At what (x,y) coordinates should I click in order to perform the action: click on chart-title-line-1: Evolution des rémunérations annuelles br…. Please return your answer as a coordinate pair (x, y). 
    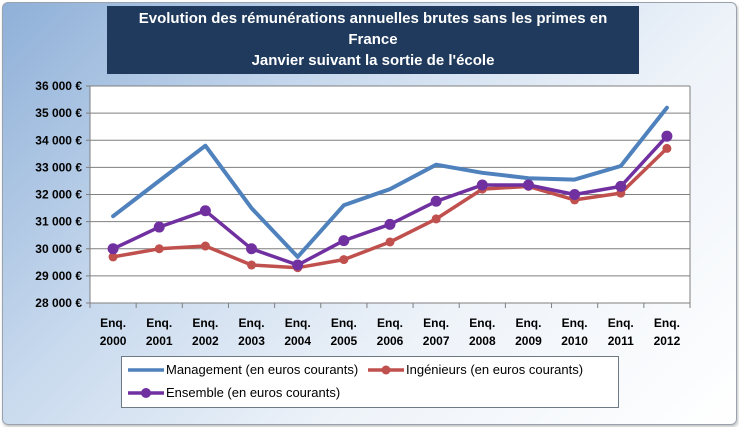
    Looking at the image, I should click on (373, 18).